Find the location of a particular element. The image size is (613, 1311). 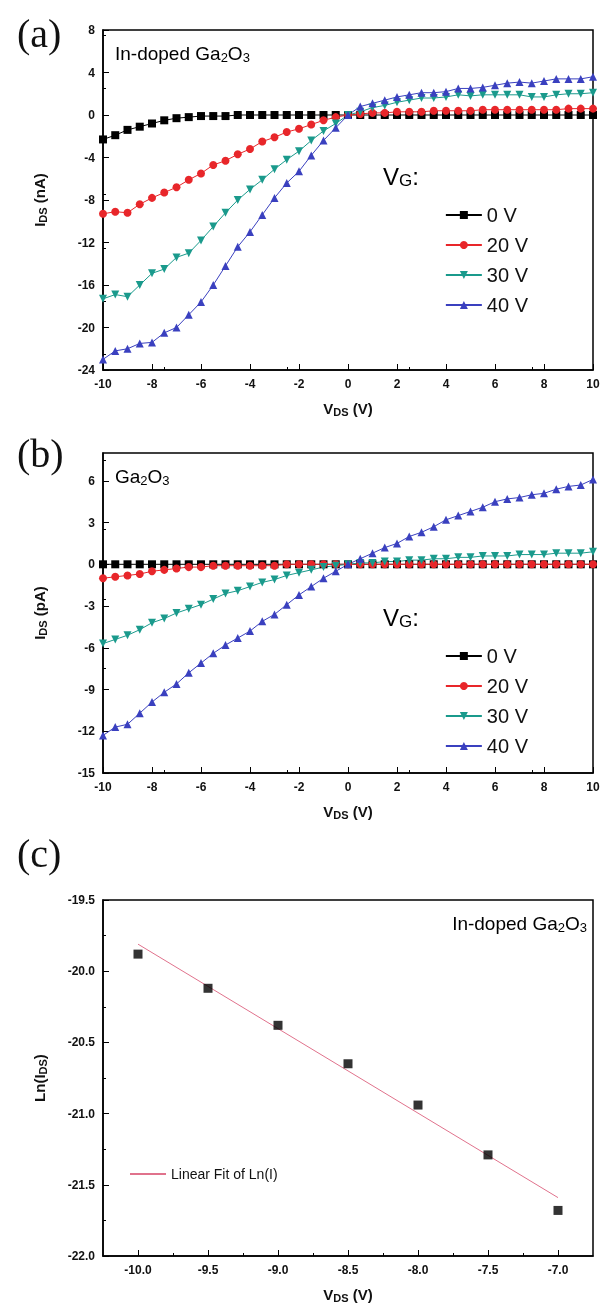

y-tick-label: -19.5 is located at coordinates (81, 900).